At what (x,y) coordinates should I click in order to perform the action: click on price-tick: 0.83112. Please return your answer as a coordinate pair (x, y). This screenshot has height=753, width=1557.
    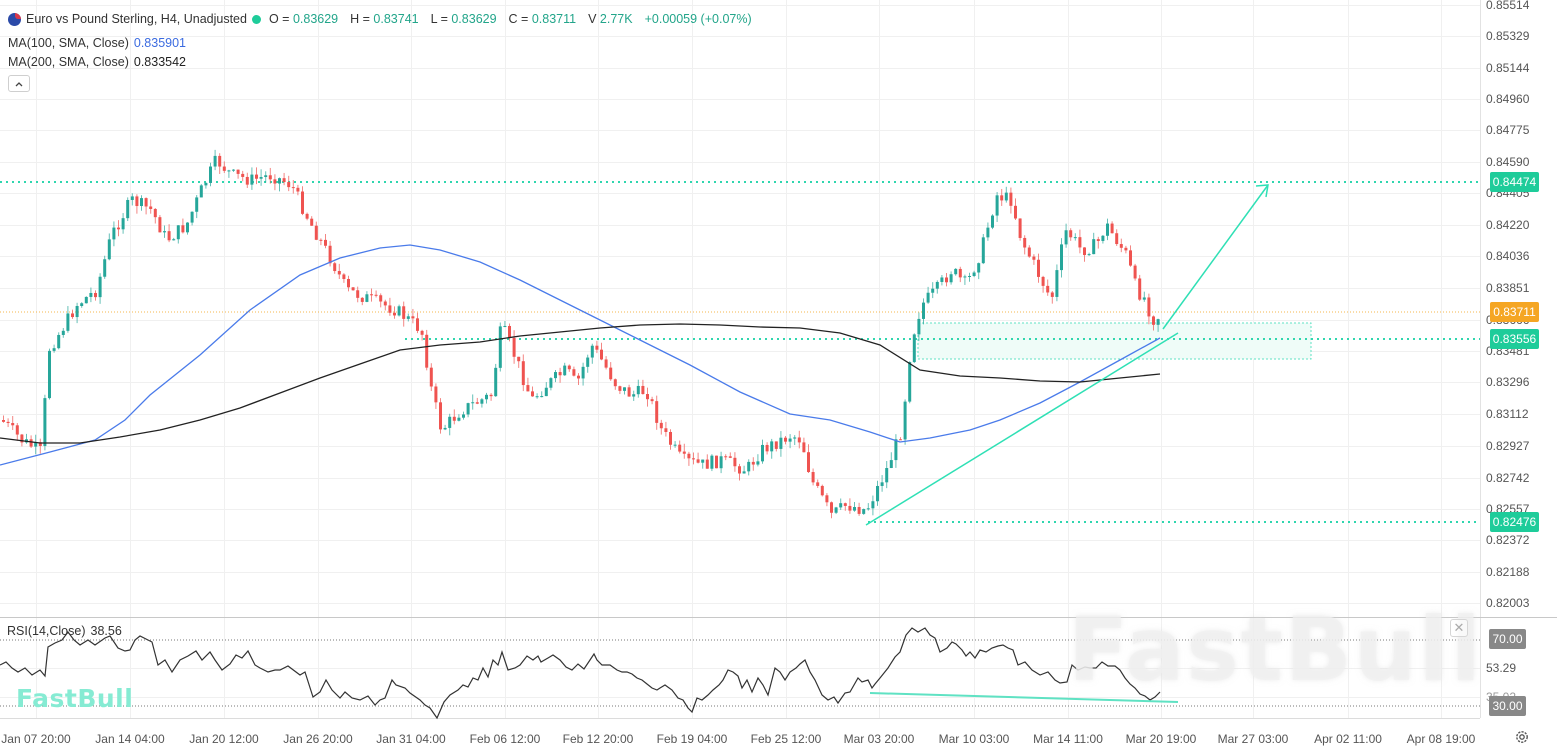
    Looking at the image, I should click on (1507, 414).